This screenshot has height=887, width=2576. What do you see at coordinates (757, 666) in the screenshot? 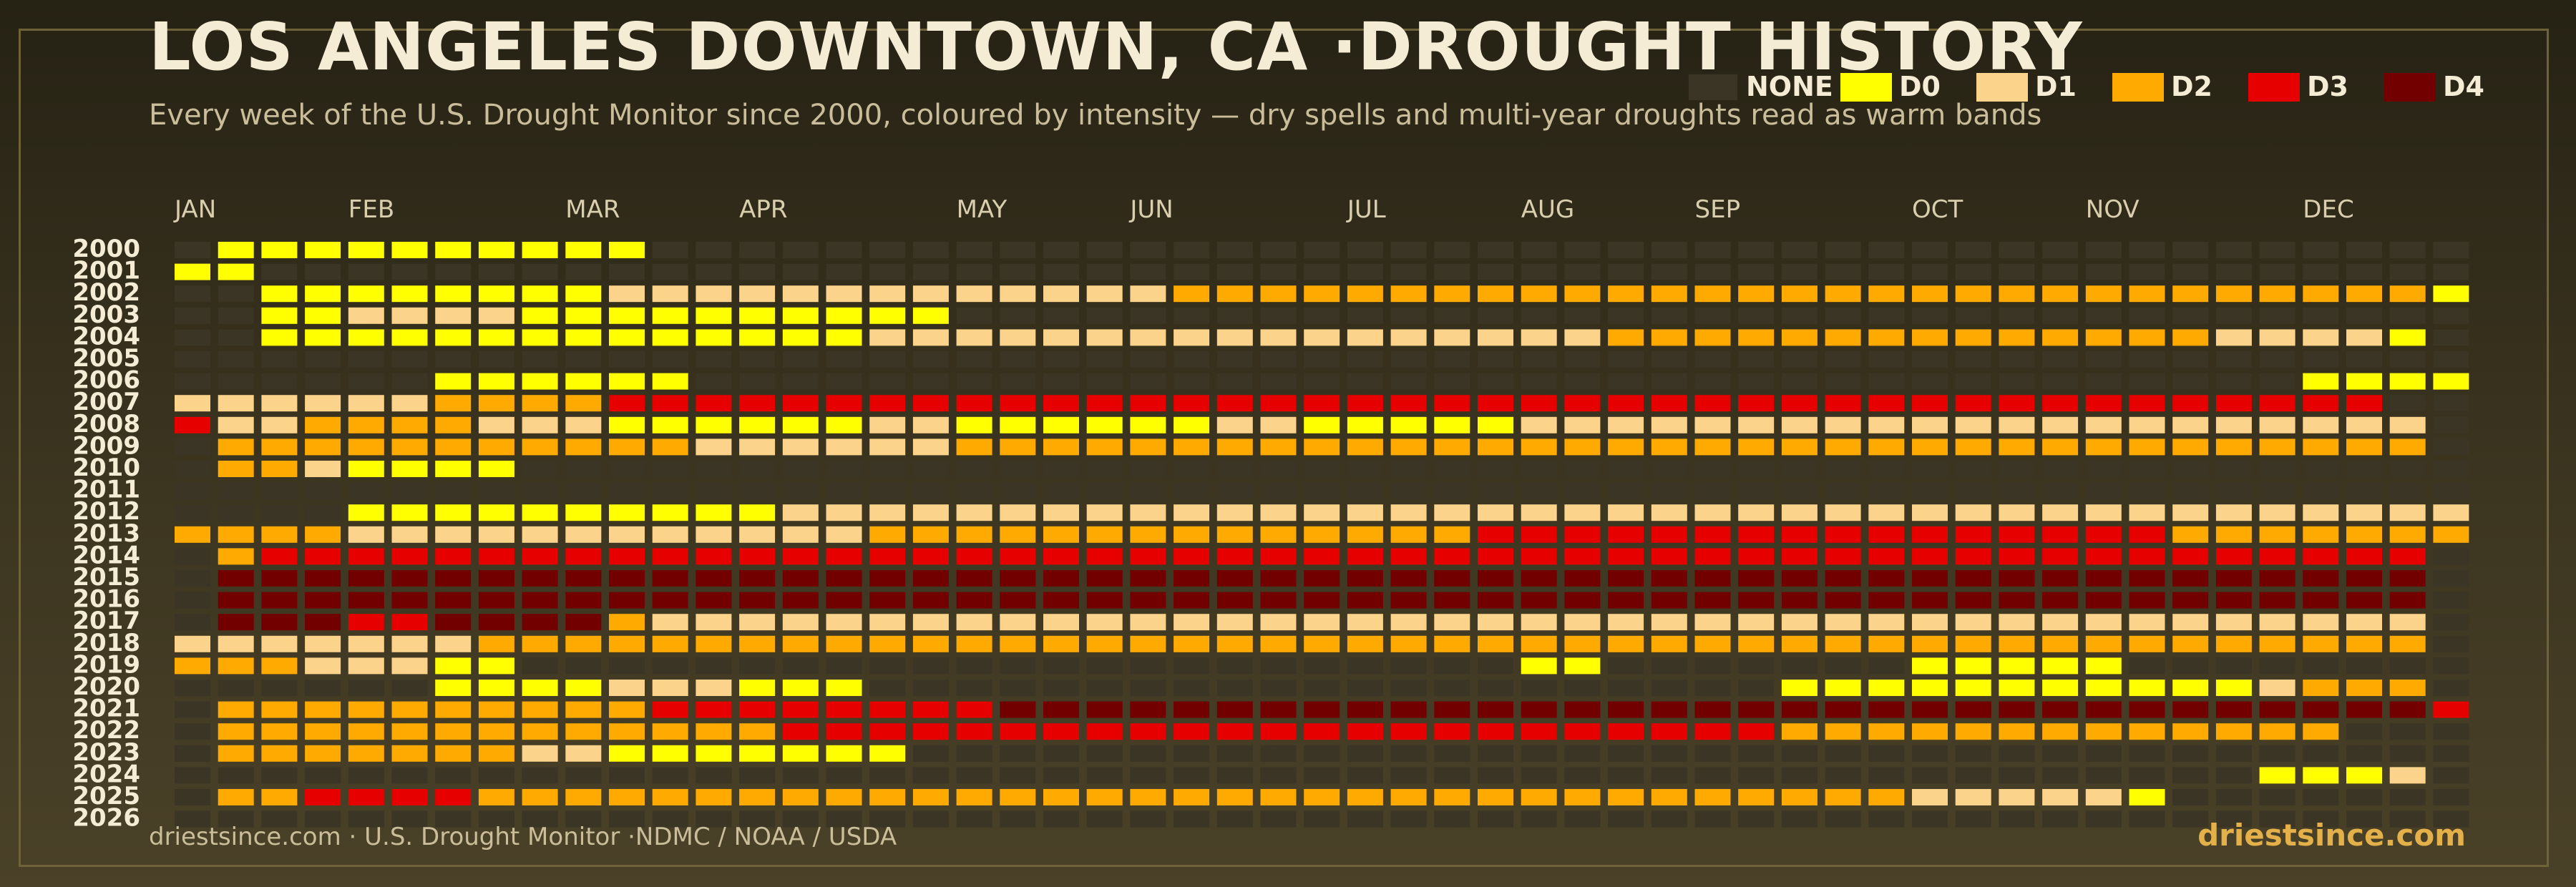
I see `week-cell-2019-14-none` at bounding box center [757, 666].